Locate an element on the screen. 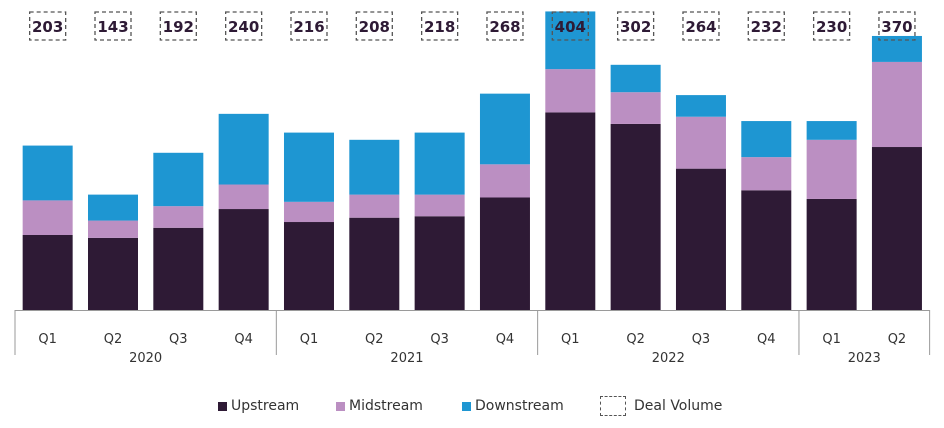 Image resolution: width=944 pixels, height=428 pixels. legend-item-deal-volume: Deal Volume is located at coordinates (661, 406).